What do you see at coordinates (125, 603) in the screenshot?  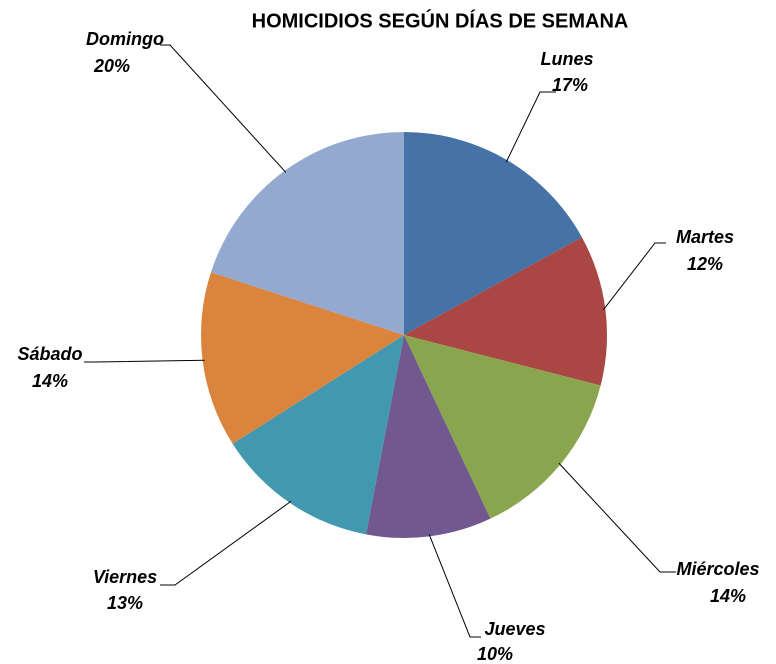 I see `slice-value: 13%` at bounding box center [125, 603].